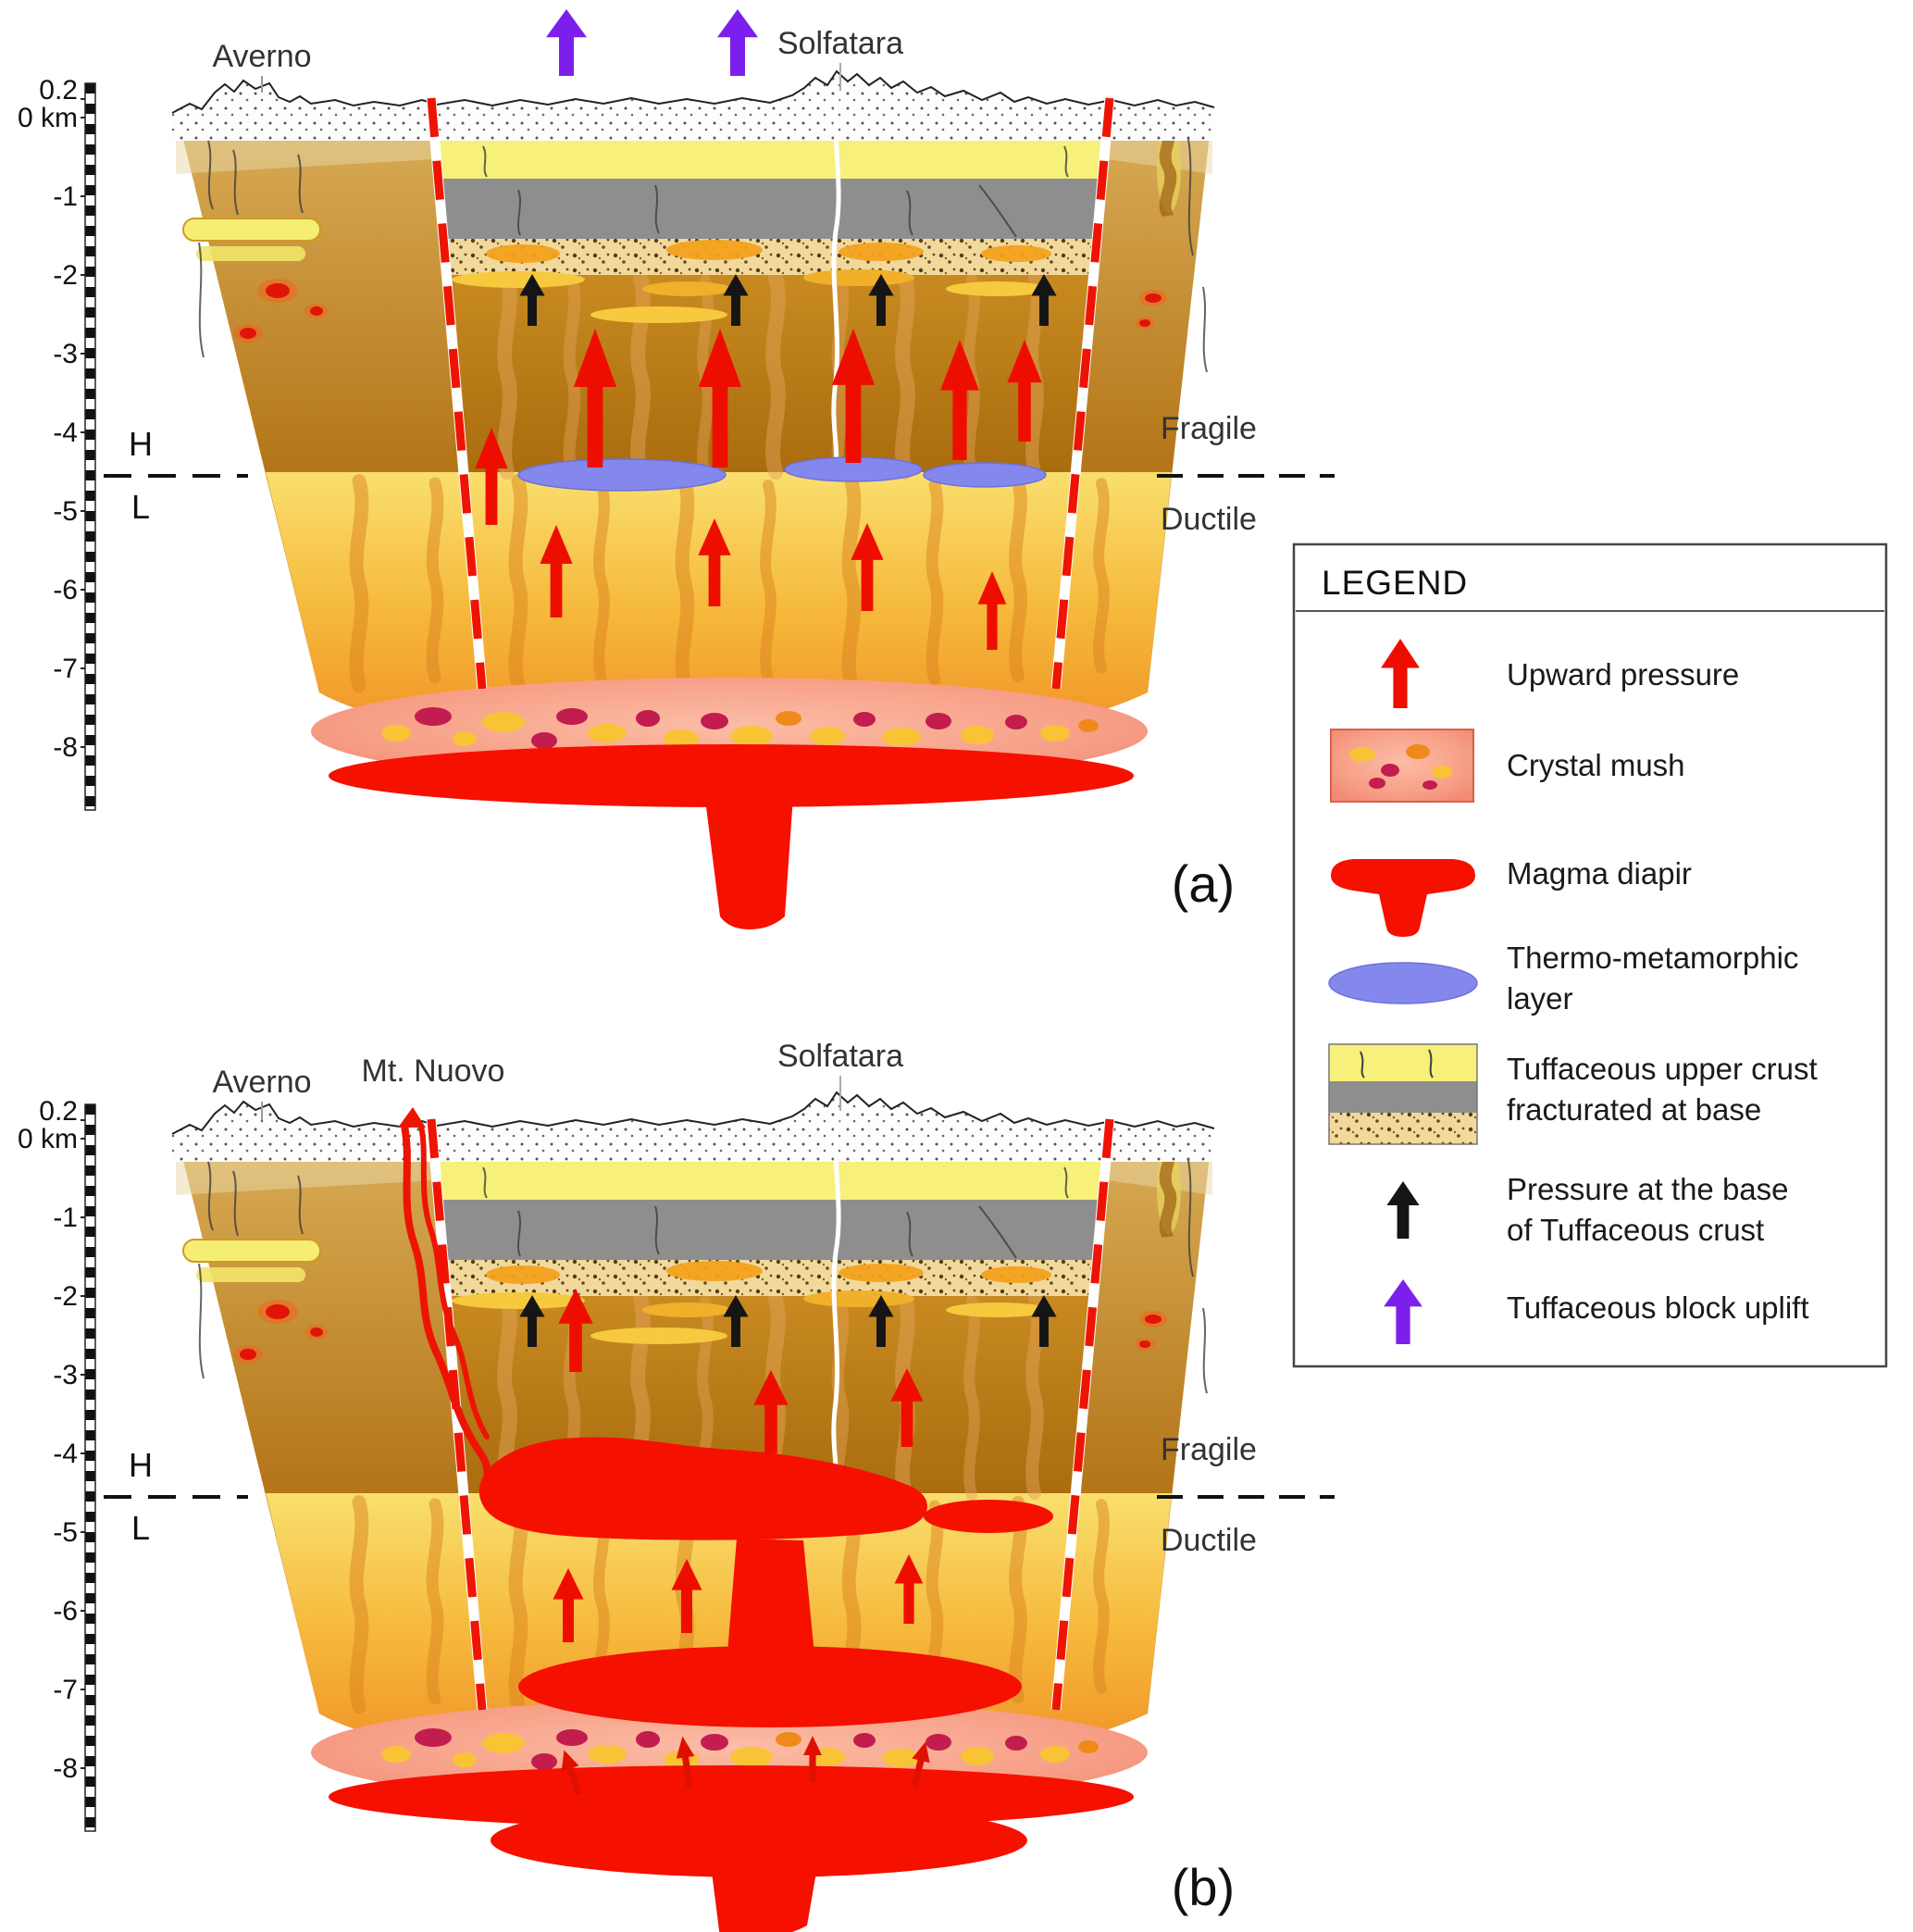  What do you see at coordinates (141, 444) in the screenshot?
I see `h-label-a: H` at bounding box center [141, 444].